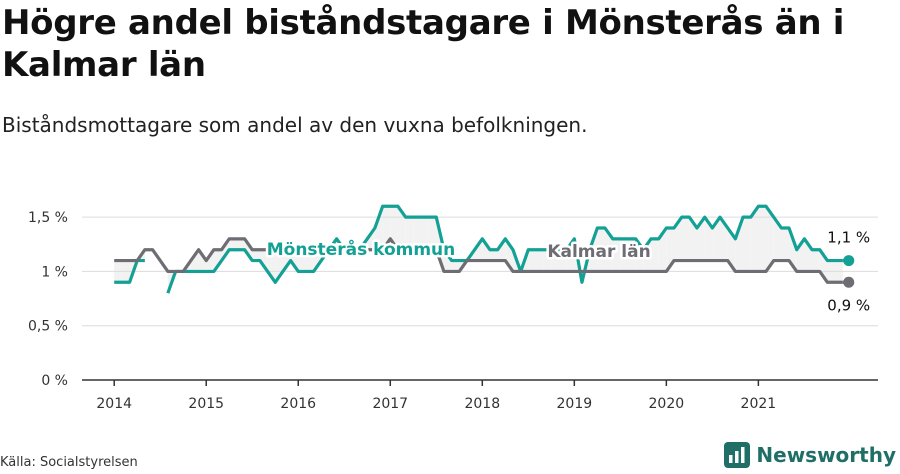 This screenshot has width=900, height=474. Describe the element at coordinates (114, 404) in the screenshot. I see `x-tick-label: 2014` at that location.